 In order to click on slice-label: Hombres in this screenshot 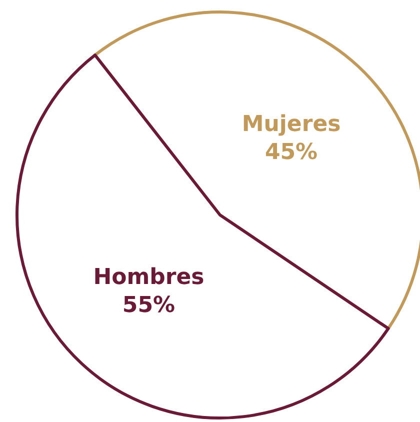, I will do `click(148, 277)`.